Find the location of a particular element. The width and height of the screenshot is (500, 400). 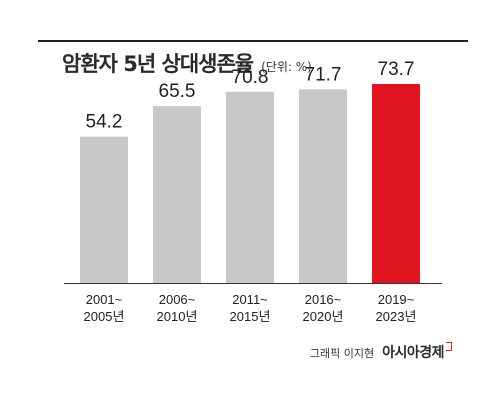

unit-label: (단위: %) is located at coordinates (286, 67).